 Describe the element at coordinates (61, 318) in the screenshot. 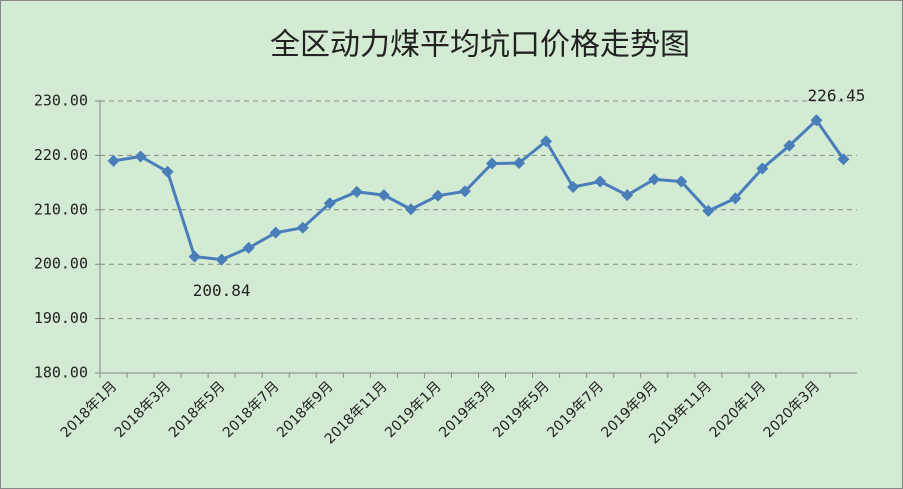

I see `y-tick-label: 190.00` at that location.